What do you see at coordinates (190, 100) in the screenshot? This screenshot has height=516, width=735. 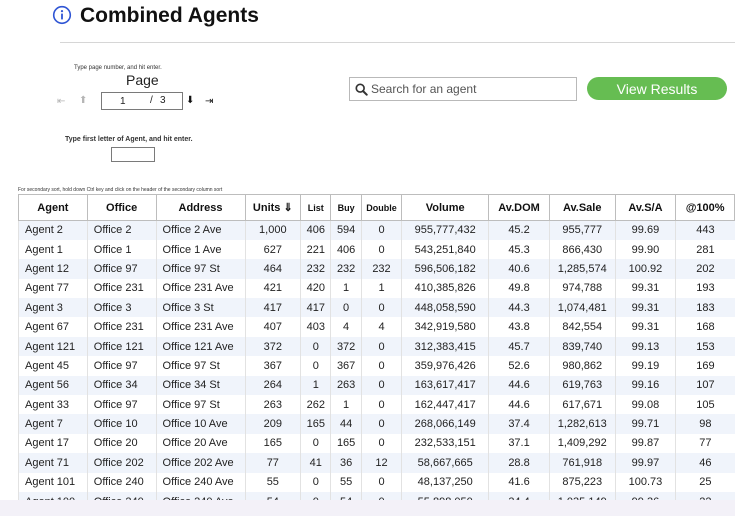 I see `next-page-icon: ⬇` at bounding box center [190, 100].